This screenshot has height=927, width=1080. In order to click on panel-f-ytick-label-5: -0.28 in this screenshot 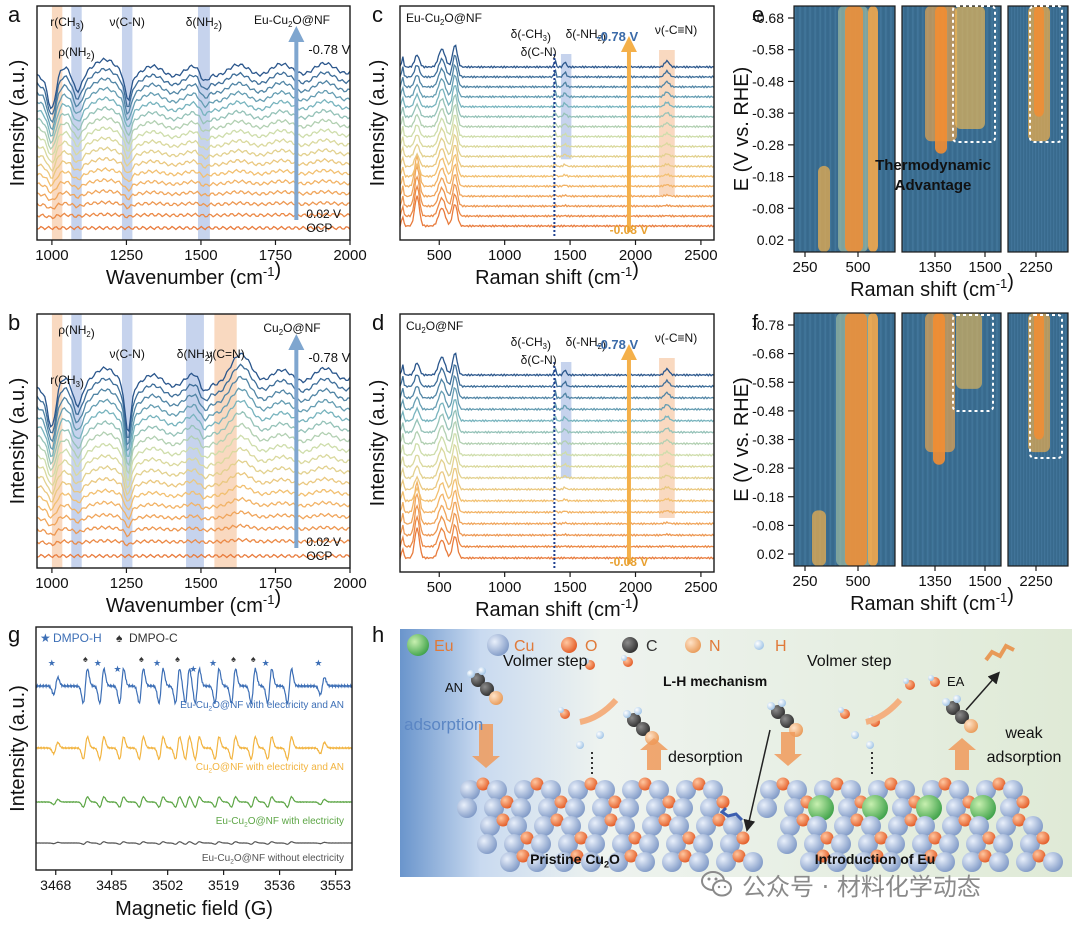, I will do `click(768, 468)`.